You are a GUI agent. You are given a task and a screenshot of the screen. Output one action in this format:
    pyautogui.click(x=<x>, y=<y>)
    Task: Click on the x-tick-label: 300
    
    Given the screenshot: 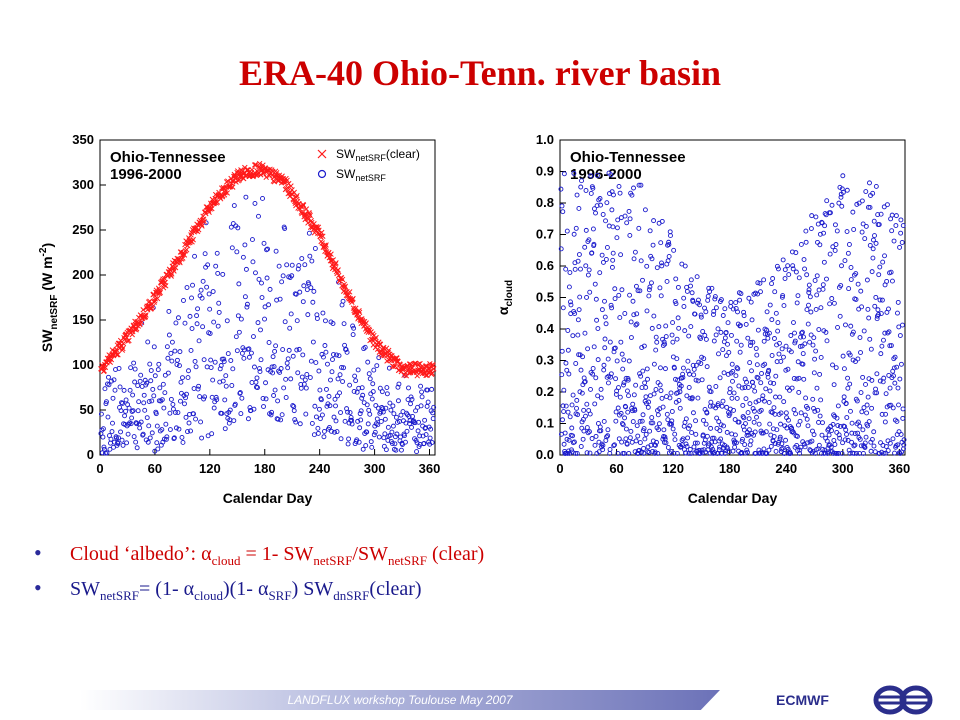 What is the action you would take?
    pyautogui.click(x=843, y=468)
    